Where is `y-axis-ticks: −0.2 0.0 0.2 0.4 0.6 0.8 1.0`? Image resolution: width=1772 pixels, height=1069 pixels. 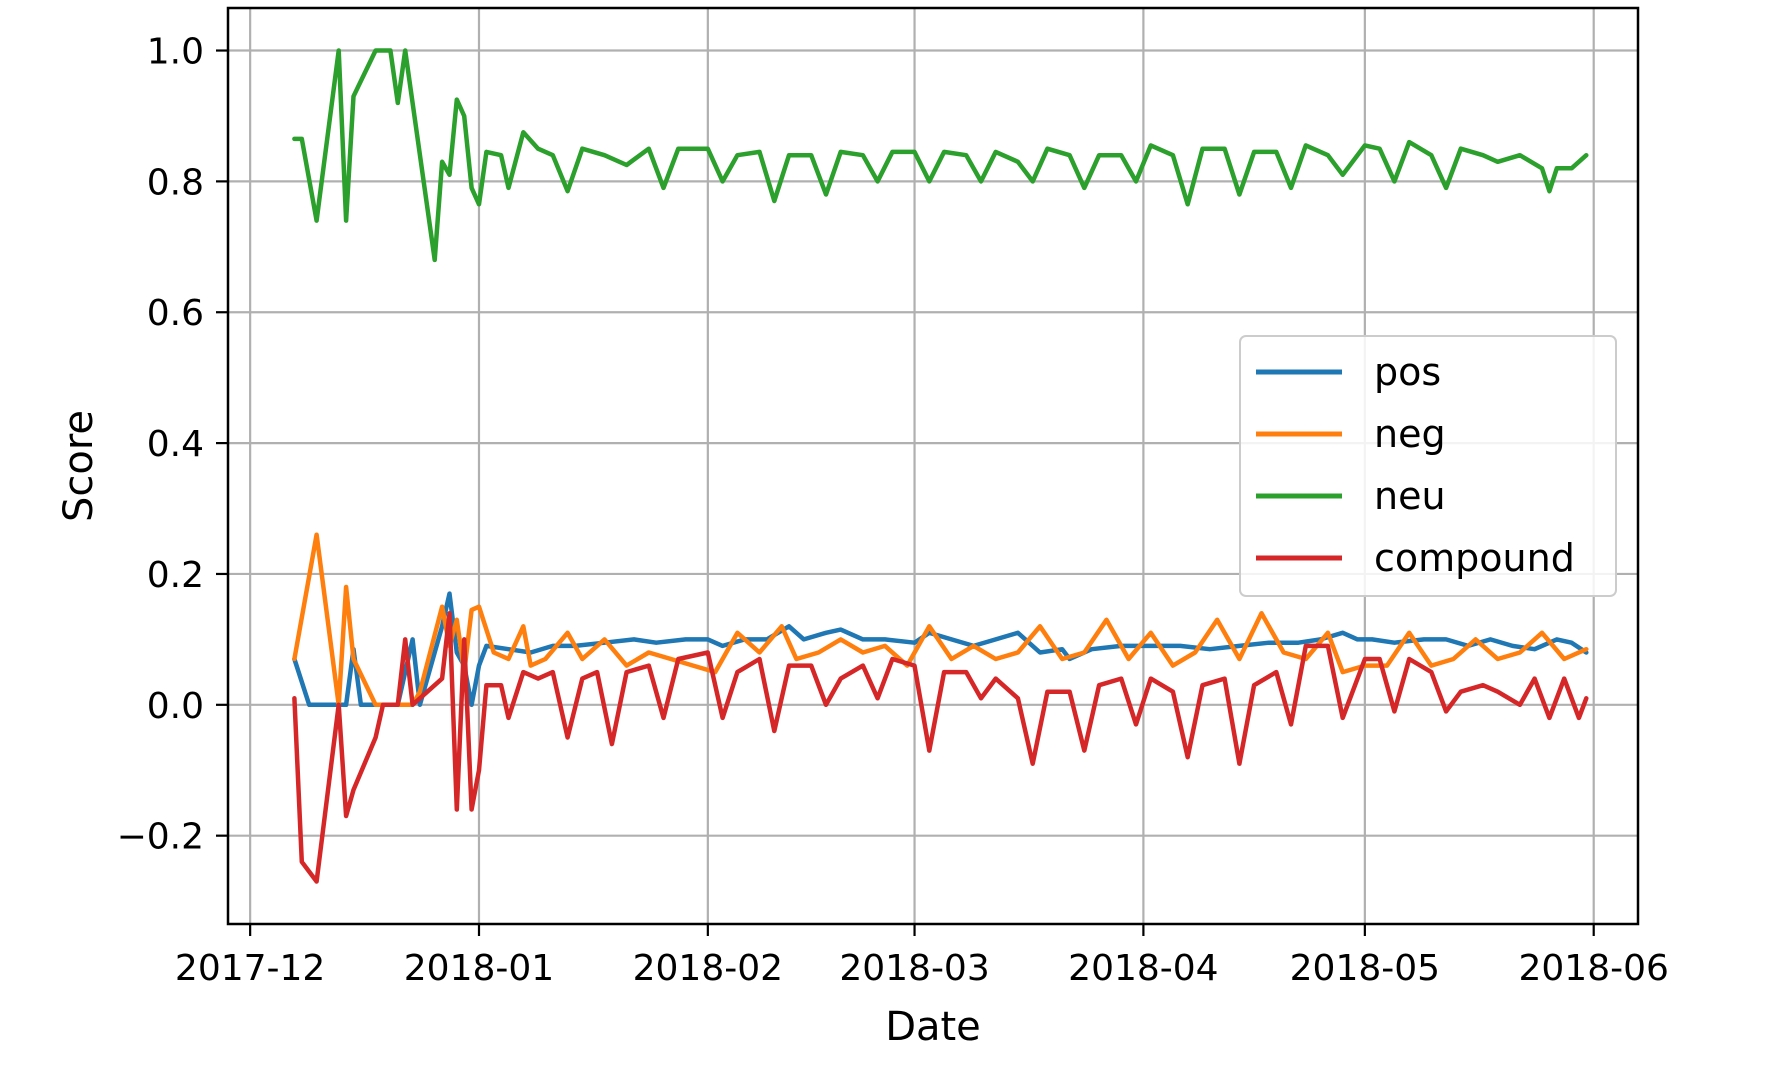 y-axis-ticks: −0.2 0.0 0.2 0.4 0.6 0.8 1.0 is located at coordinates (172, 445).